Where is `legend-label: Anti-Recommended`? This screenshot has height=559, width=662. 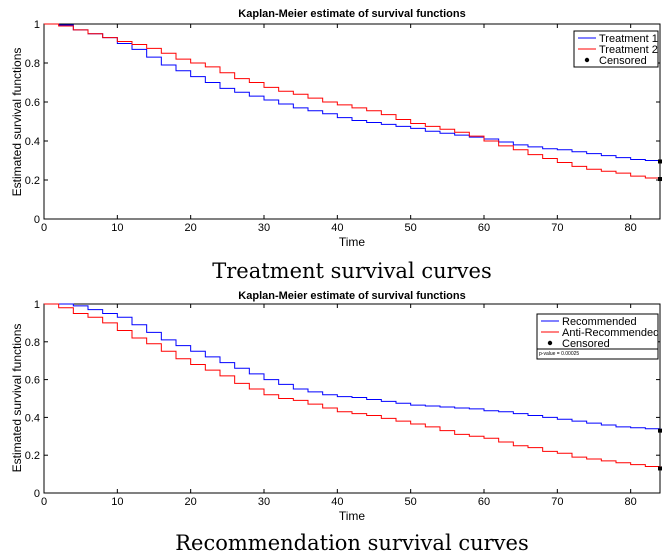
legend-label: Anti-Recommended is located at coordinates (610, 333).